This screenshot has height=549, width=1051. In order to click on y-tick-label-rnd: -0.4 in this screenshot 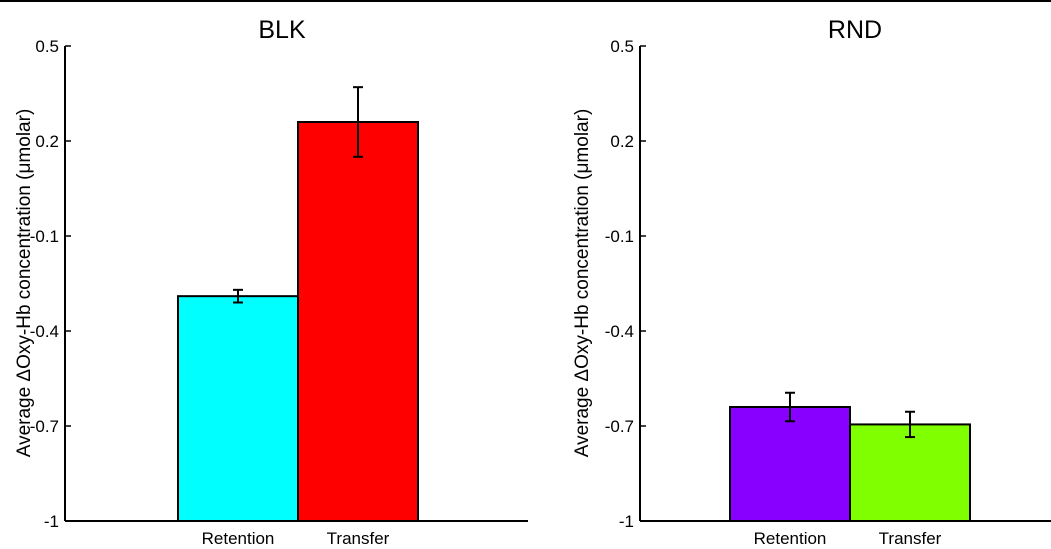, I will do `click(619, 331)`.